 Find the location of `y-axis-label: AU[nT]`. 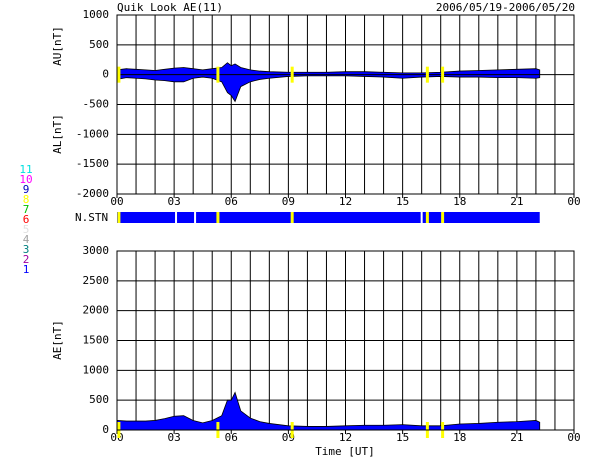

y-axis-label: AU[nT] is located at coordinates (57, 46).